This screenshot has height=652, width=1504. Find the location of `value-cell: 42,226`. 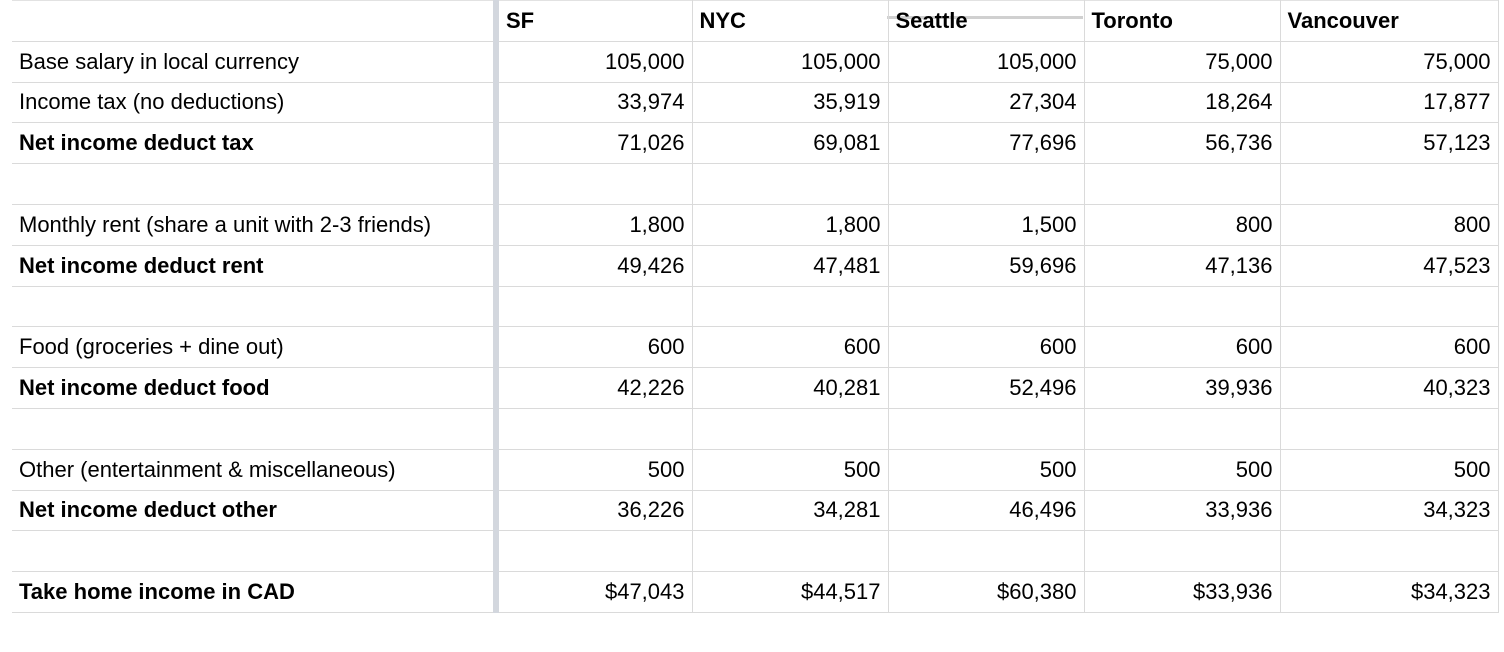

value-cell: 42,226 is located at coordinates (594, 388).